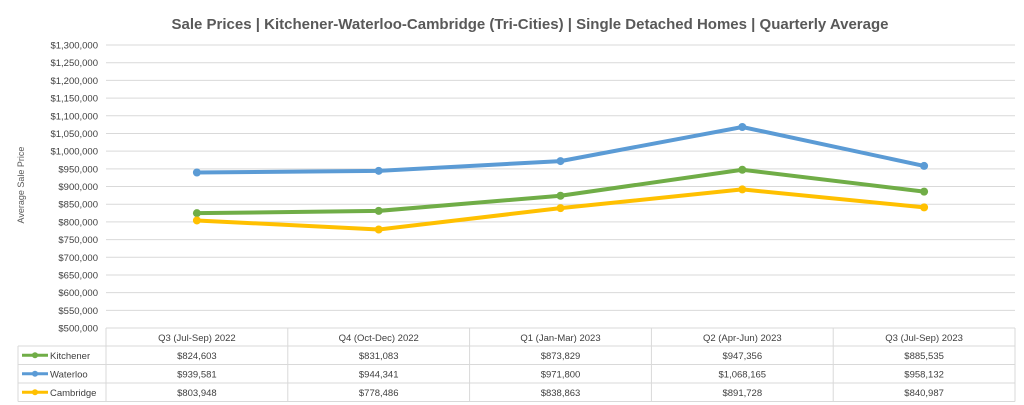  What do you see at coordinates (78, 275) in the screenshot?
I see `y-tick-label: $650,000` at bounding box center [78, 275].